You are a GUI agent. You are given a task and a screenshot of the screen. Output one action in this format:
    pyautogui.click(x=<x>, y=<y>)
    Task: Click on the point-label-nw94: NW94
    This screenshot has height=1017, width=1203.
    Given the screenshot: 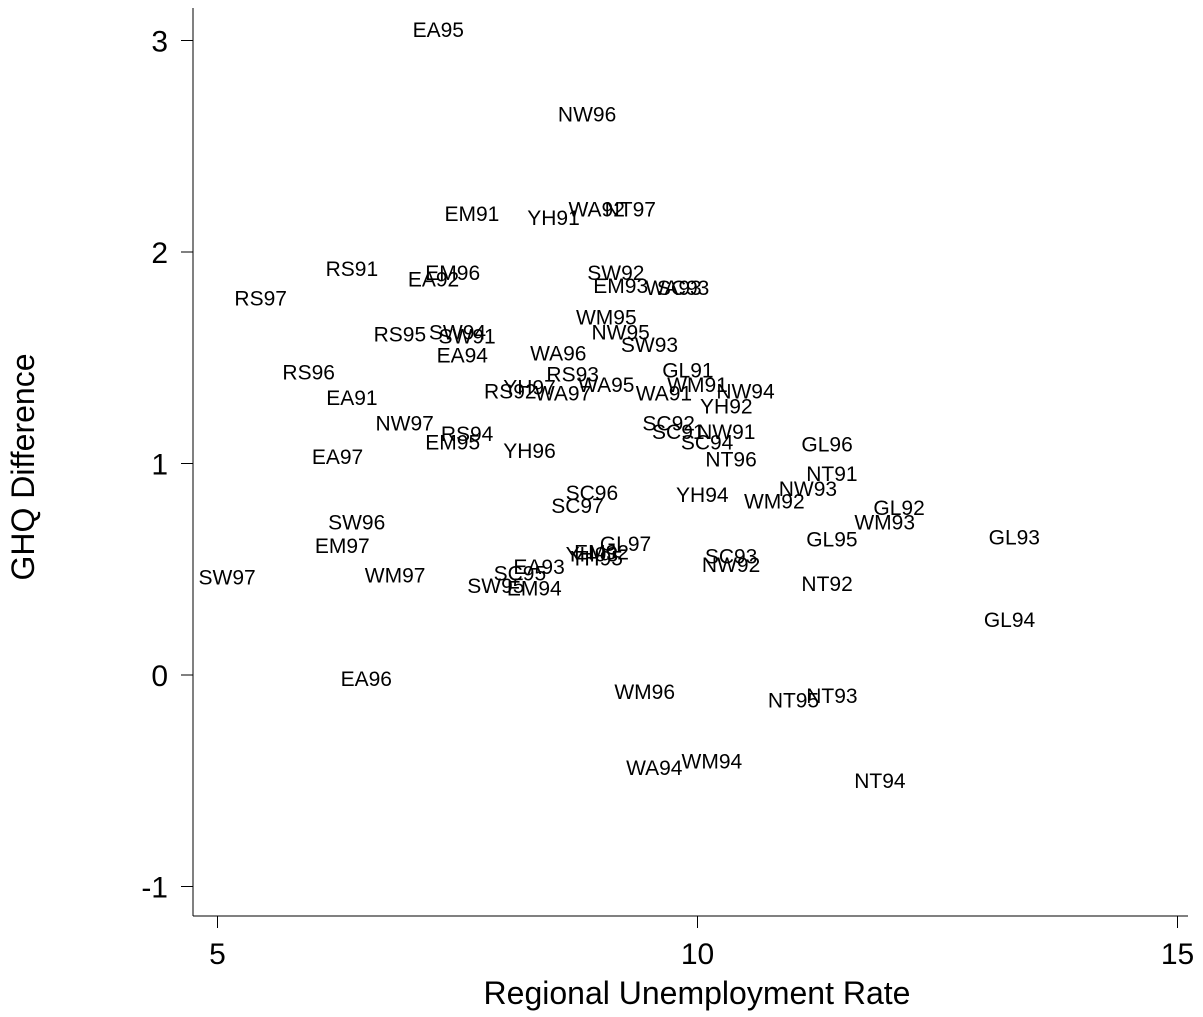 What is the action you would take?
    pyautogui.click(x=745, y=392)
    